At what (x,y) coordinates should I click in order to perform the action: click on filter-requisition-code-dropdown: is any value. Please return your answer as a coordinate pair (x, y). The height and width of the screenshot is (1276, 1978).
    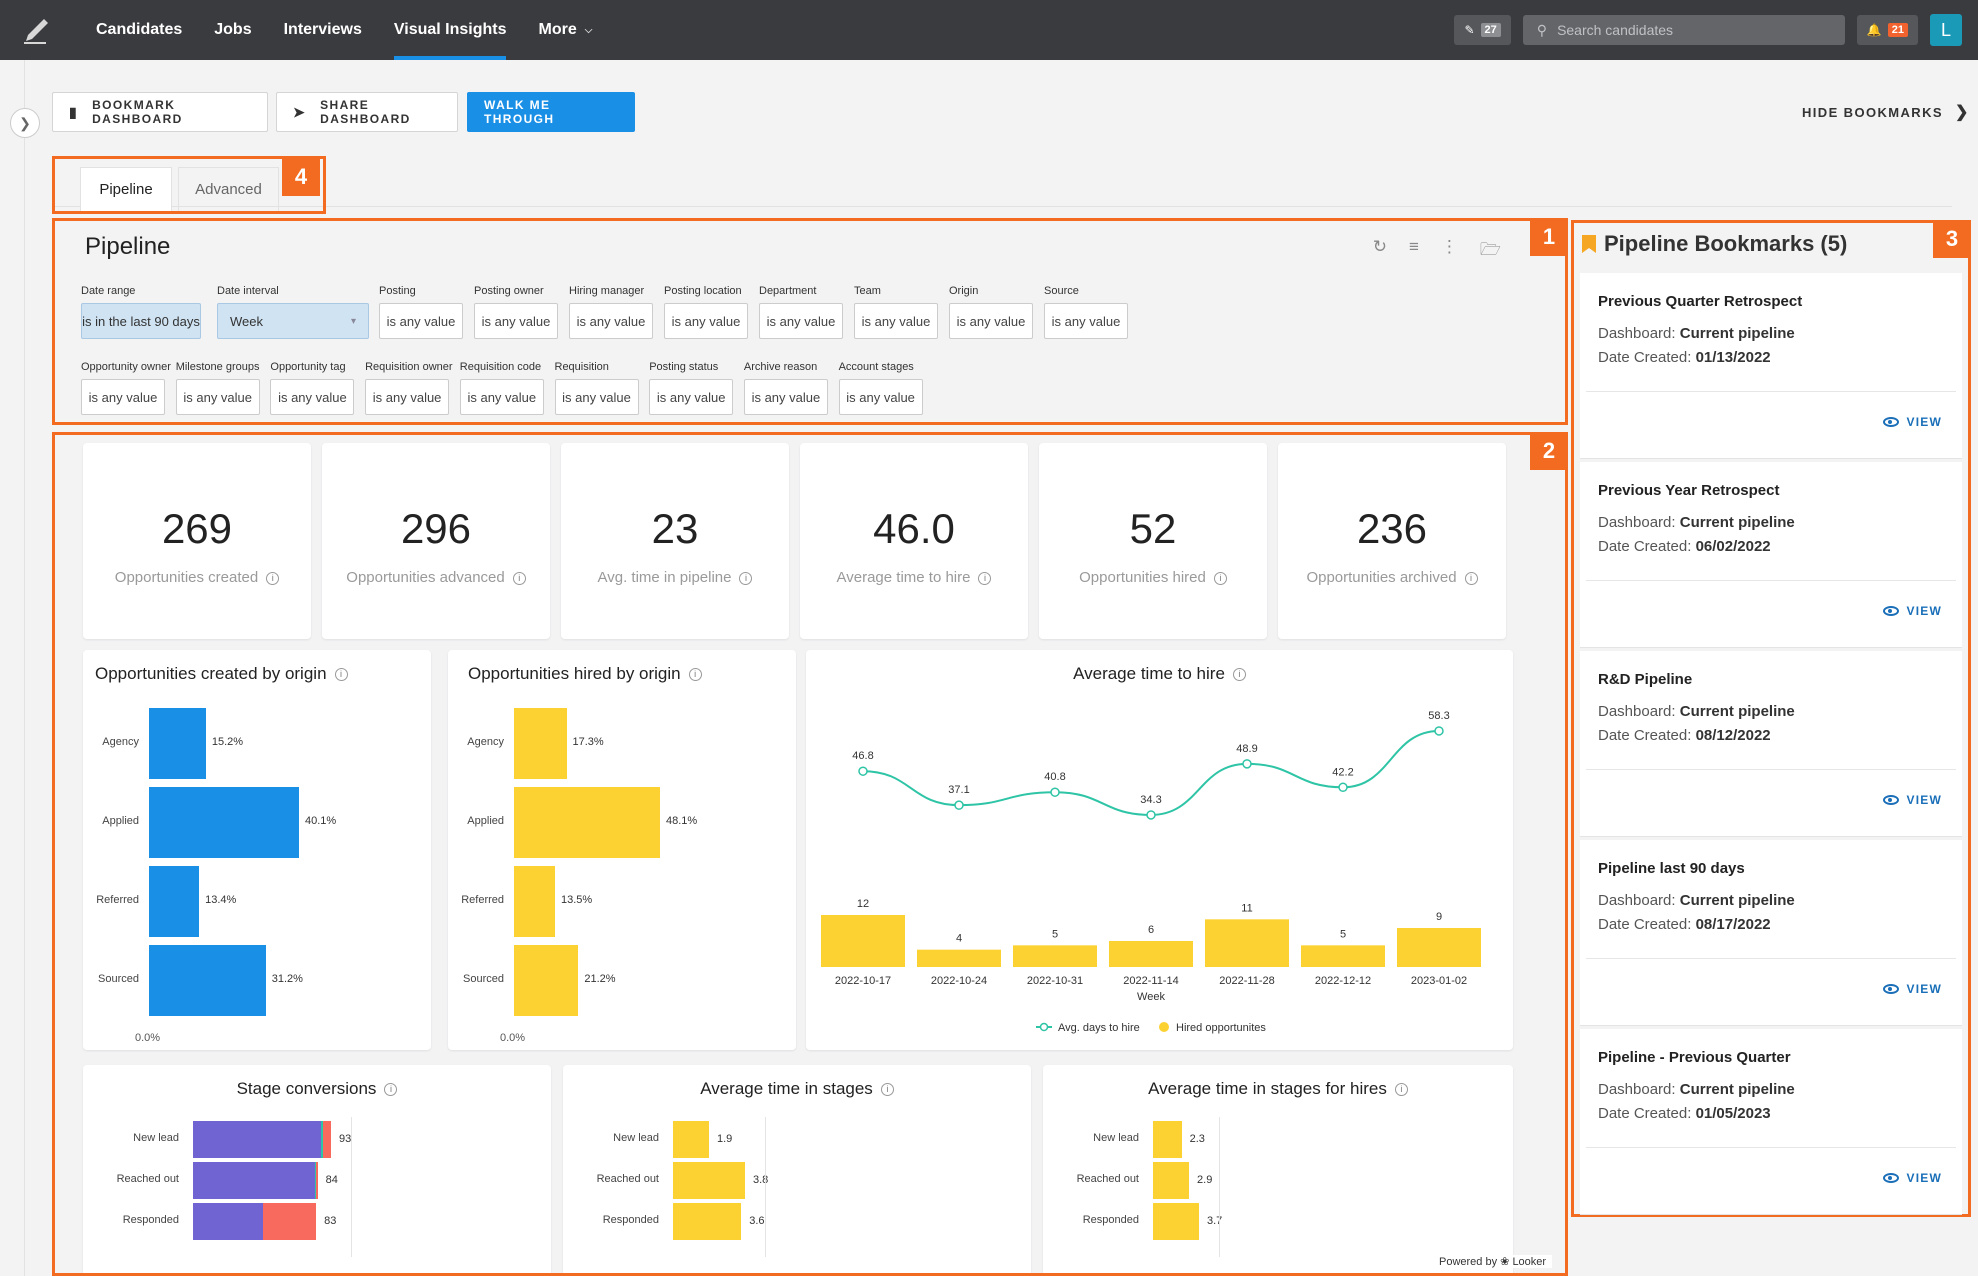
    Looking at the image, I should click on (501, 397).